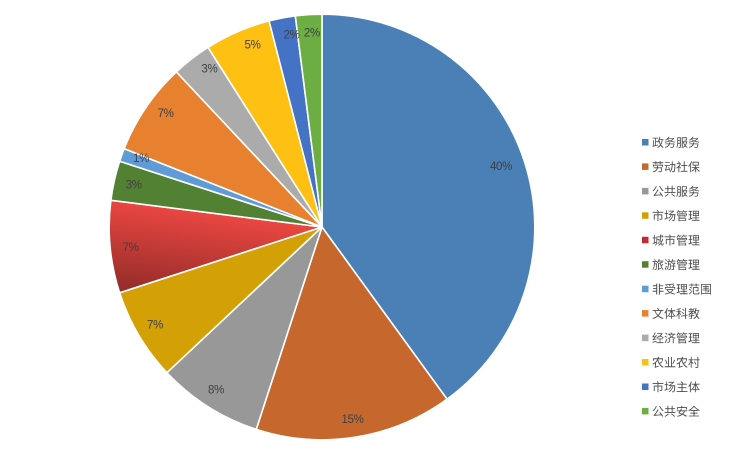 The image size is (731, 456). Describe the element at coordinates (216, 391) in the screenshot. I see `svg-text: 8%` at that location.